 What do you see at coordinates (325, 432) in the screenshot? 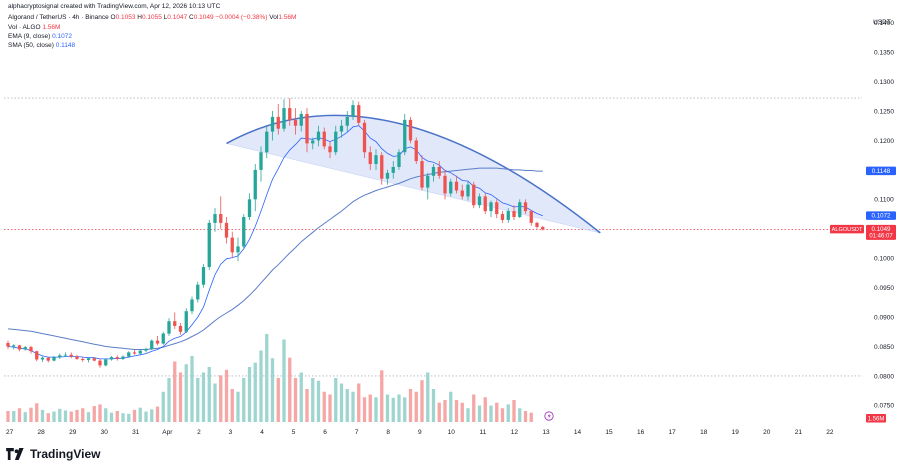
I see `x-tick-label: 6` at bounding box center [325, 432].